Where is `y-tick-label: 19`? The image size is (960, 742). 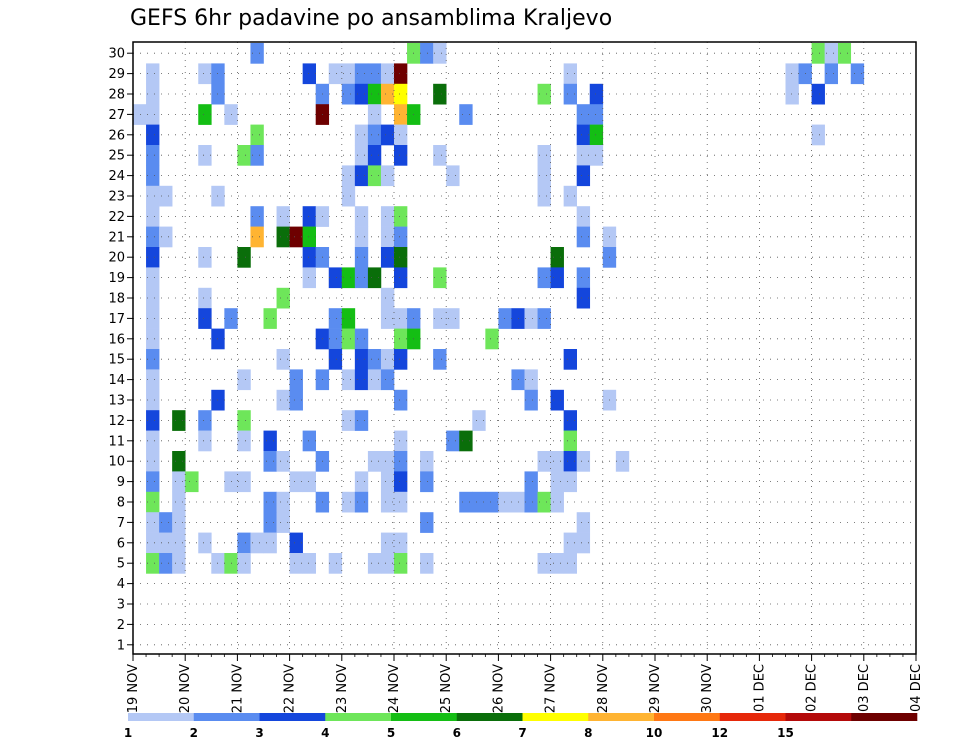 y-tick-label: 19 is located at coordinates (116, 278).